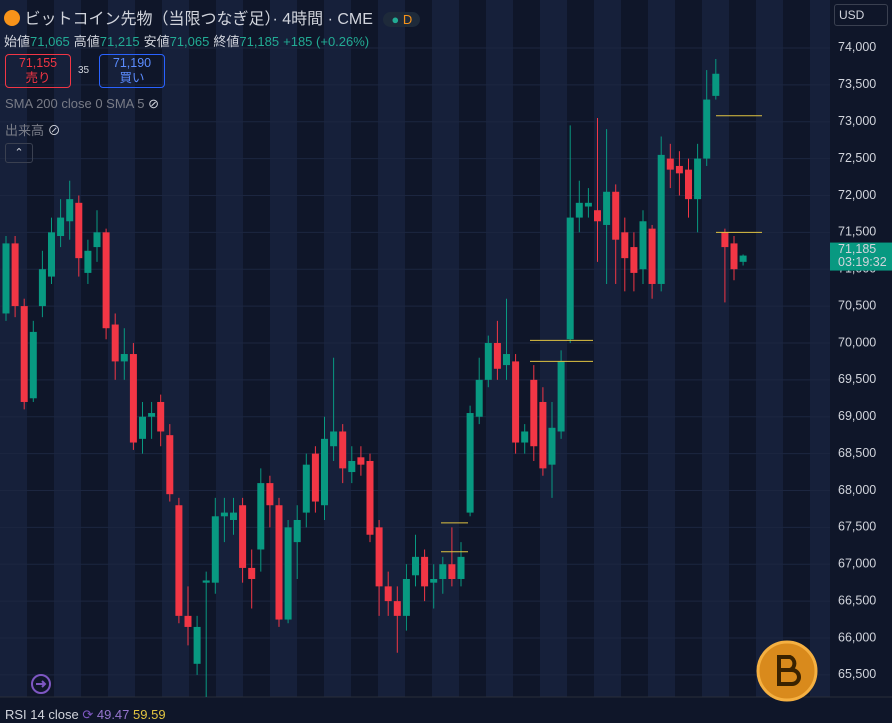 The height and width of the screenshot is (723, 892). What do you see at coordinates (857, 249) in the screenshot?
I see `last-price-label: 71,185` at bounding box center [857, 249].